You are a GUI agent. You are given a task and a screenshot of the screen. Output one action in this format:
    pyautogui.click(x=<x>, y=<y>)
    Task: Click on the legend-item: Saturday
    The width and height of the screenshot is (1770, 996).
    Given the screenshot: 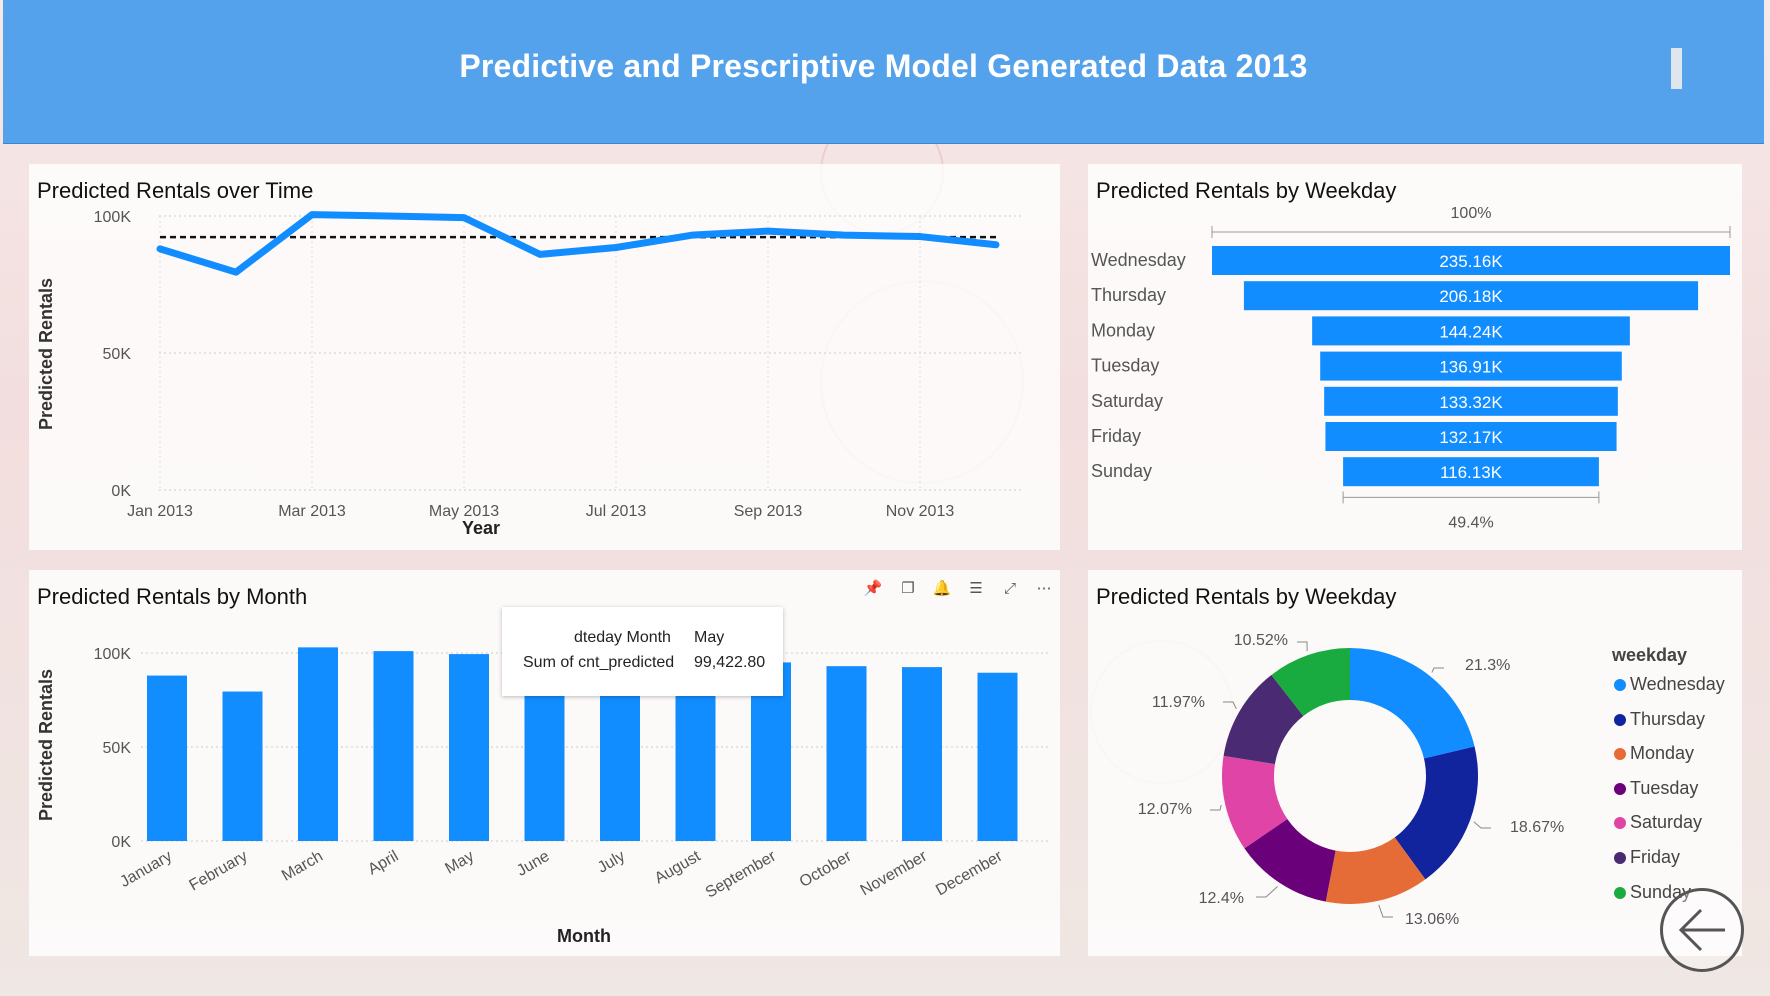 What is the action you would take?
    pyautogui.click(x=1658, y=822)
    